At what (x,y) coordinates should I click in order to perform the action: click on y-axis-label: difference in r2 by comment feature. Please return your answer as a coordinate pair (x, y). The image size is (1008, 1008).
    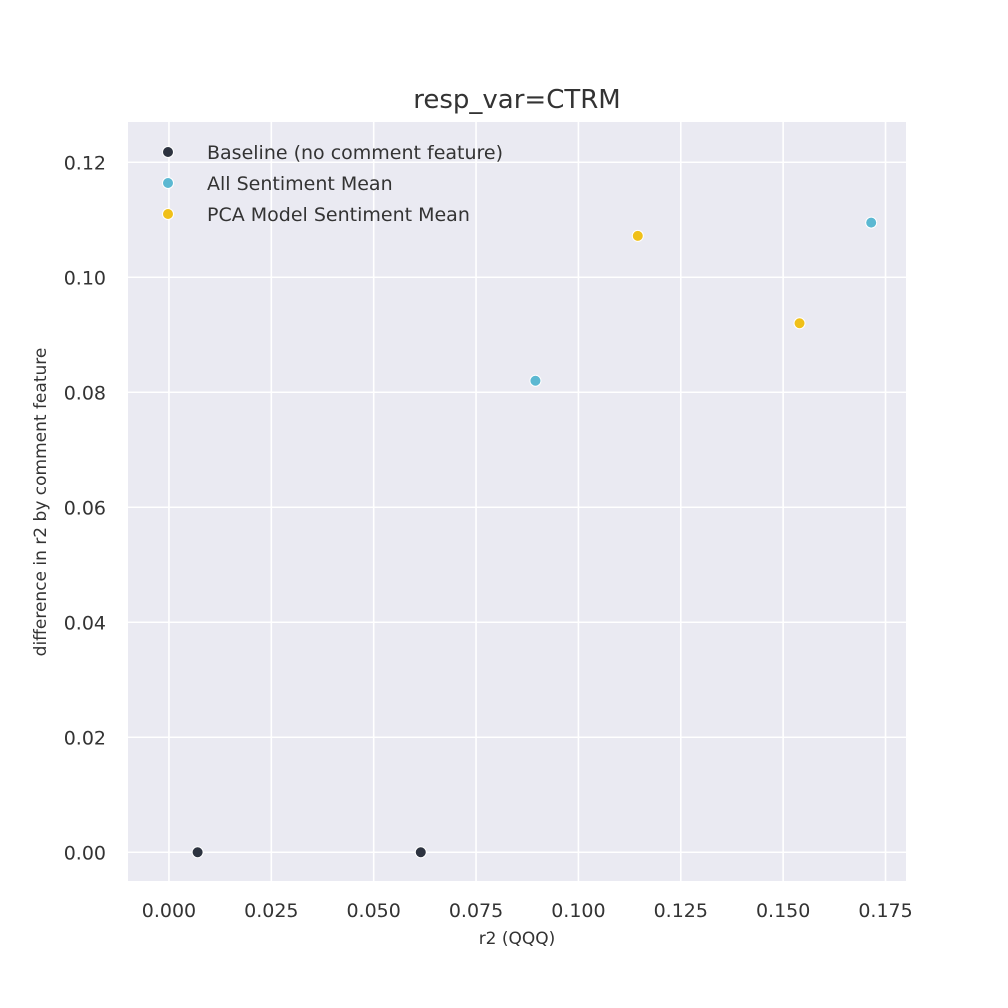
    Looking at the image, I should click on (41, 502).